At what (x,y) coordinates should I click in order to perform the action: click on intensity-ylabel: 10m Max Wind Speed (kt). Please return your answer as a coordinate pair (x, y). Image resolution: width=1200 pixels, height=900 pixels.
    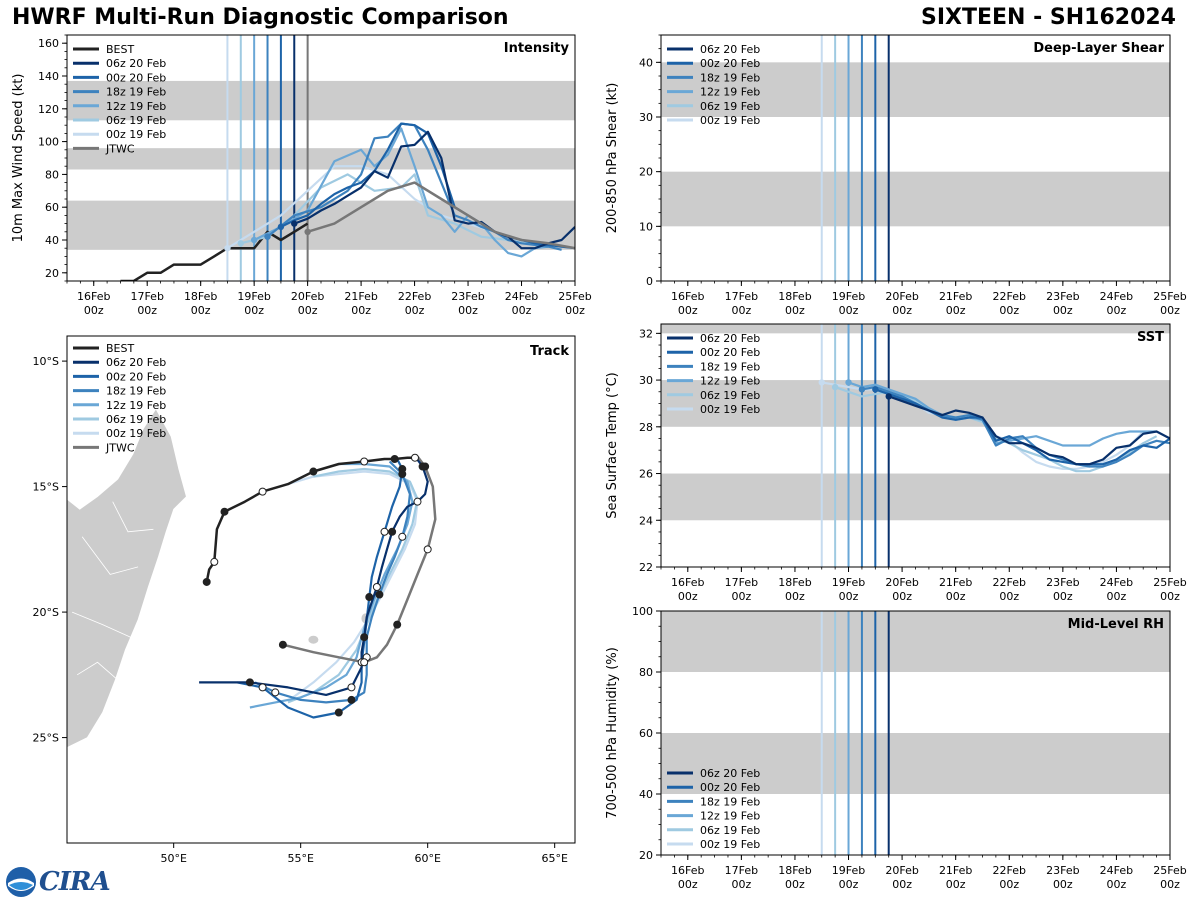
    Looking at the image, I should click on (18, 158).